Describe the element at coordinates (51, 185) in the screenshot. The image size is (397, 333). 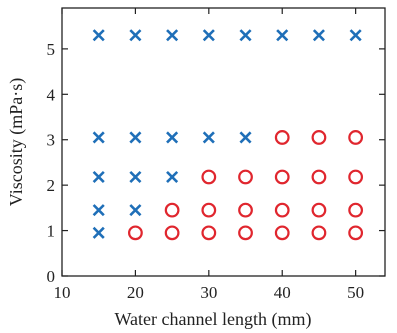
I see `y-tick-label: 2` at that location.